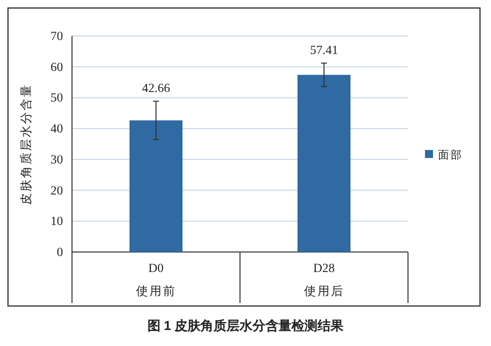 This screenshot has width=491, height=346. Describe the element at coordinates (26, 144) in the screenshot. I see `y-axis-title: 皮肤角质层水分含量` at that location.